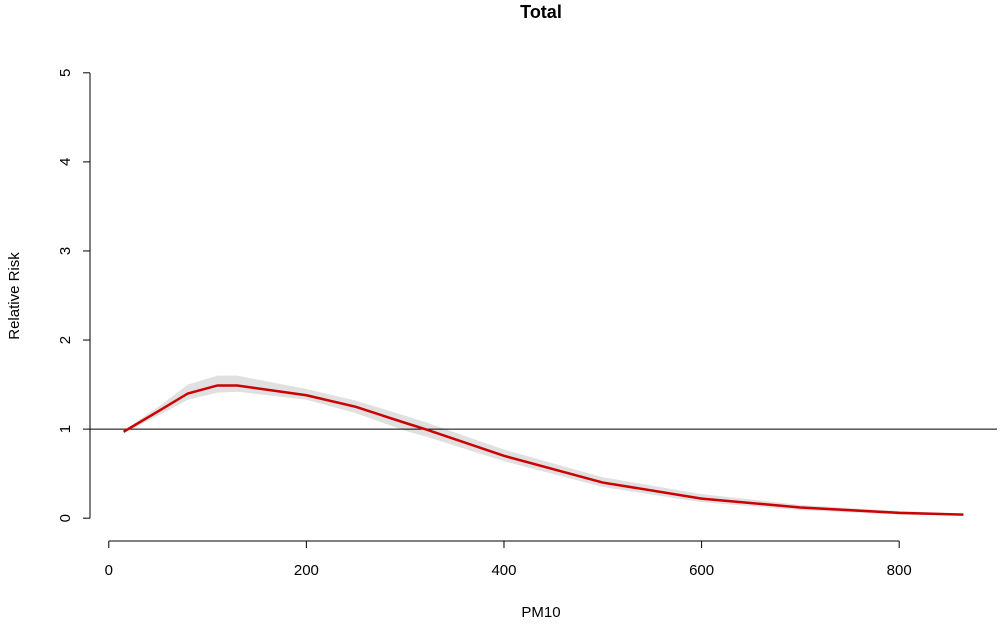 The width and height of the screenshot is (1000, 629). What do you see at coordinates (541, 12) in the screenshot?
I see `chart-title: Total` at bounding box center [541, 12].